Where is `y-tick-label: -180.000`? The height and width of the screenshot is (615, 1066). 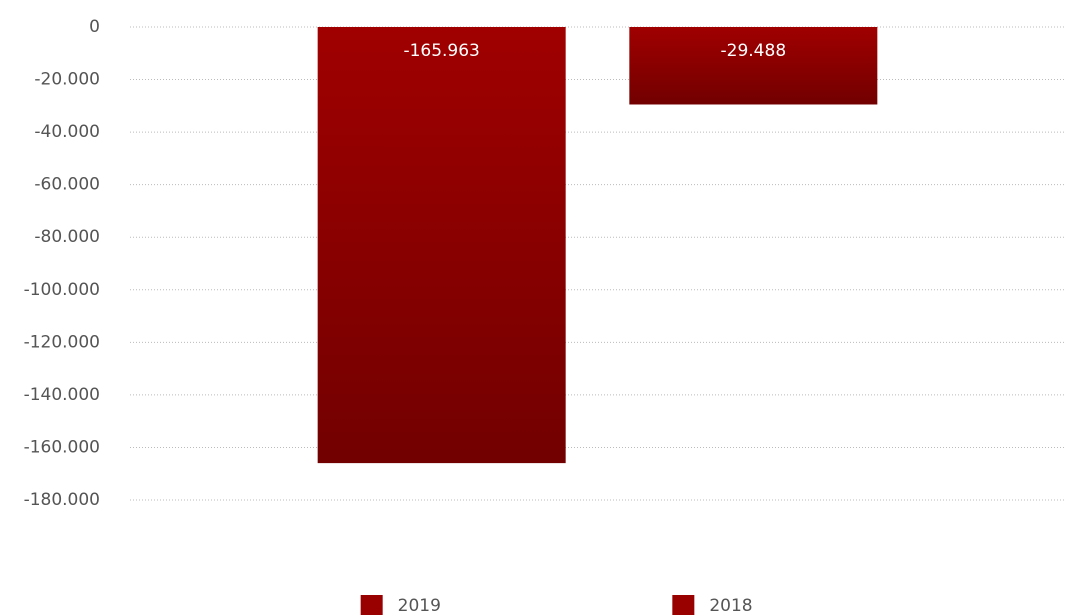
y-tick-label: -180.000 is located at coordinates (62, 500).